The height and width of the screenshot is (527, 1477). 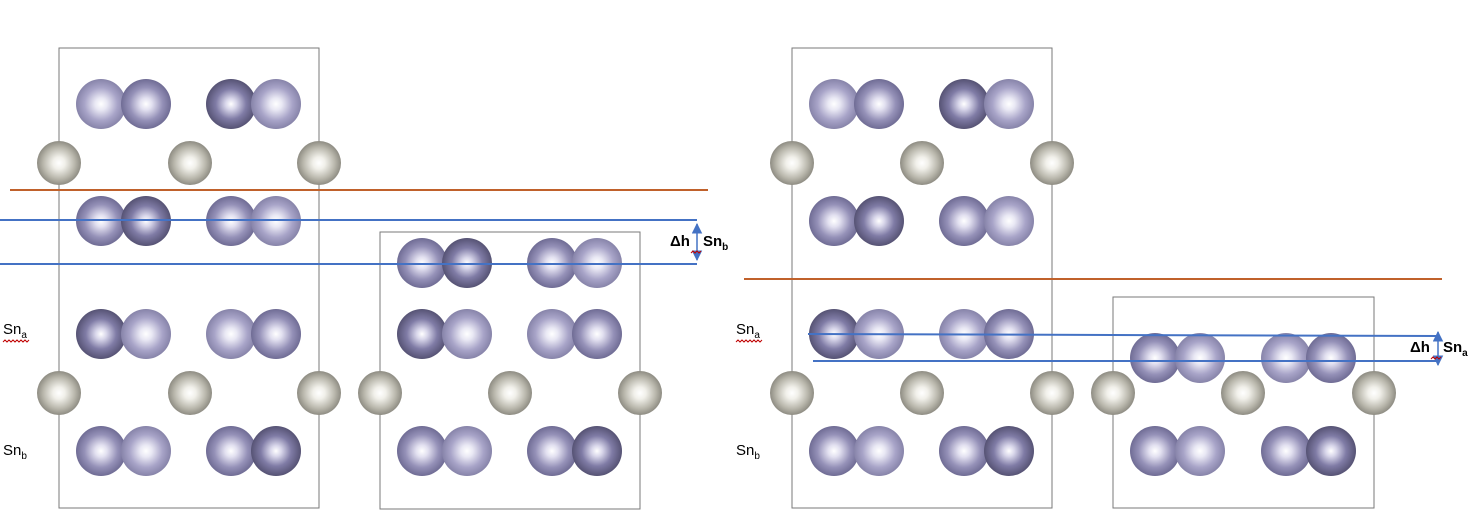 I want to click on label-sn-a-right: Sna, so click(x=749, y=331).